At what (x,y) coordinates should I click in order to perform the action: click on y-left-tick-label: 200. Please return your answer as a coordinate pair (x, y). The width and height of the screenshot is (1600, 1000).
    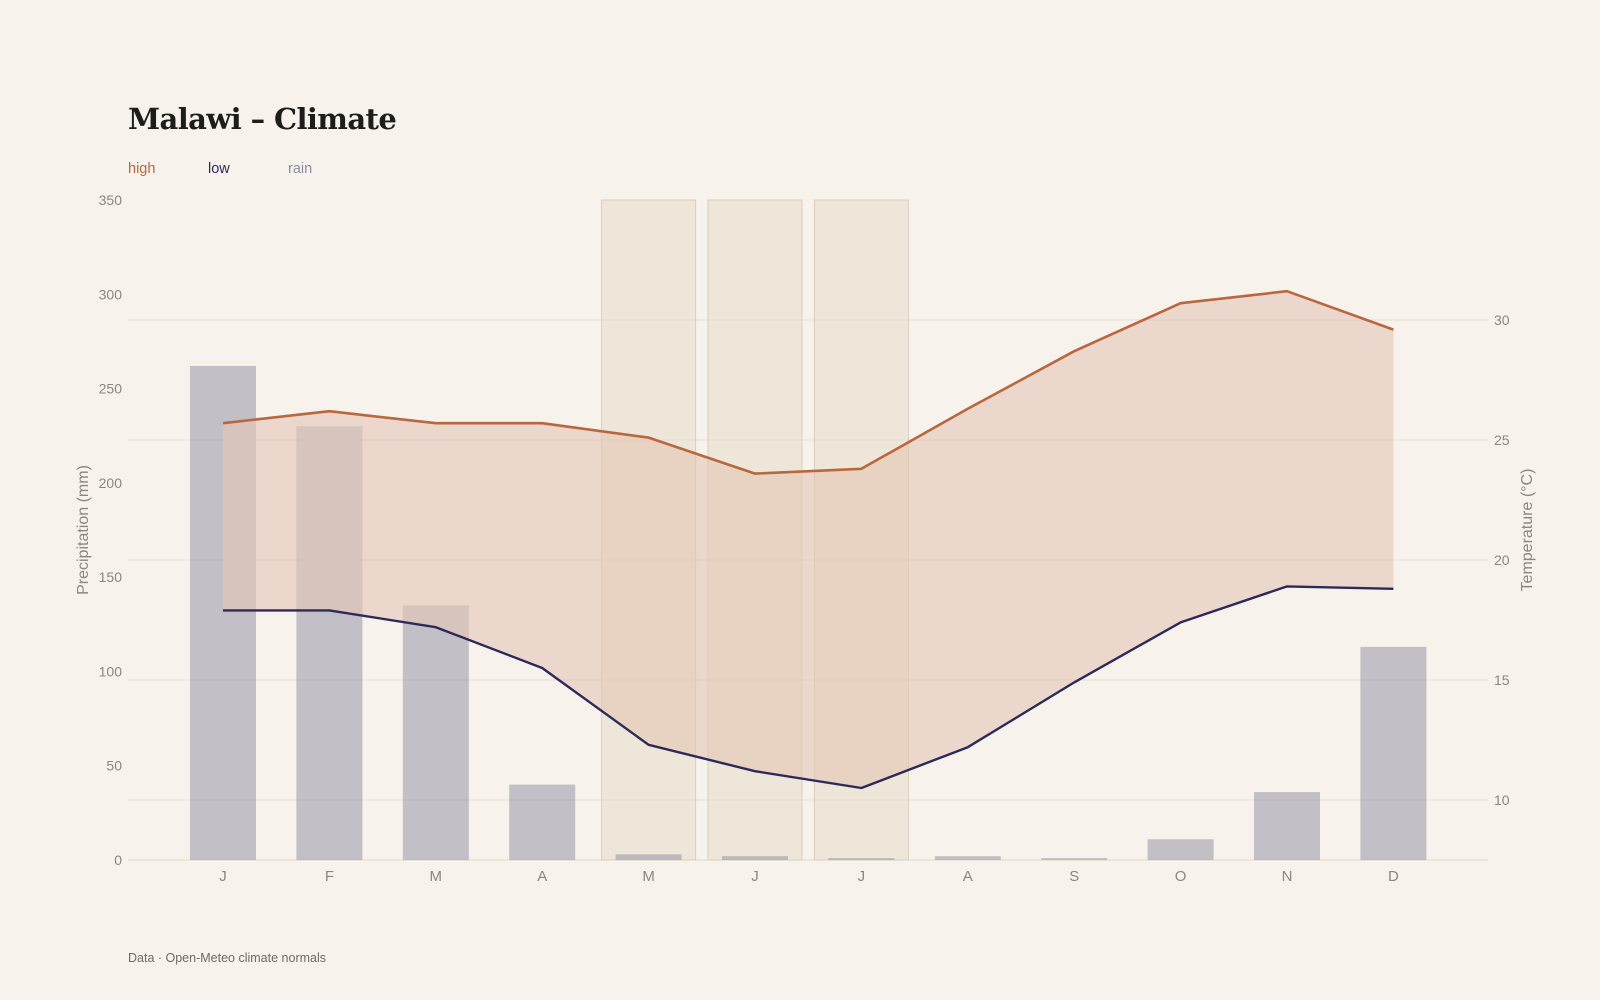
    Looking at the image, I should click on (111, 483).